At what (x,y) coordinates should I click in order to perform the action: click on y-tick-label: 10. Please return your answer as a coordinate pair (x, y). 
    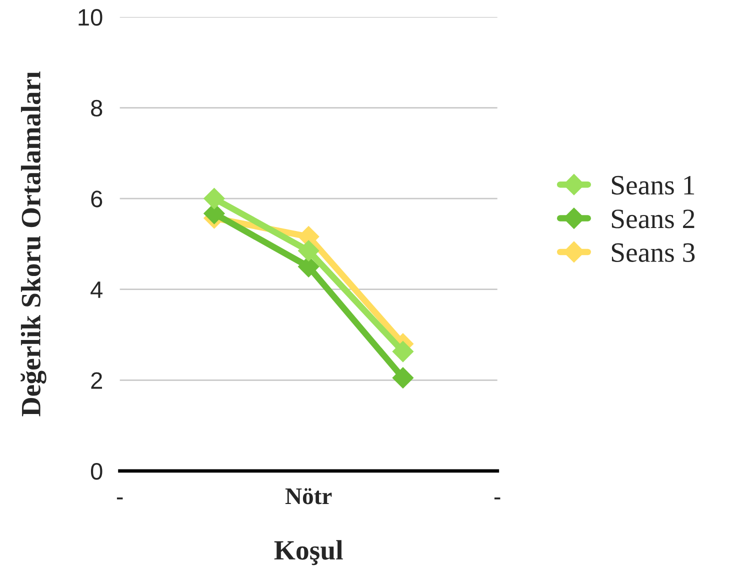
    Looking at the image, I should click on (90, 17).